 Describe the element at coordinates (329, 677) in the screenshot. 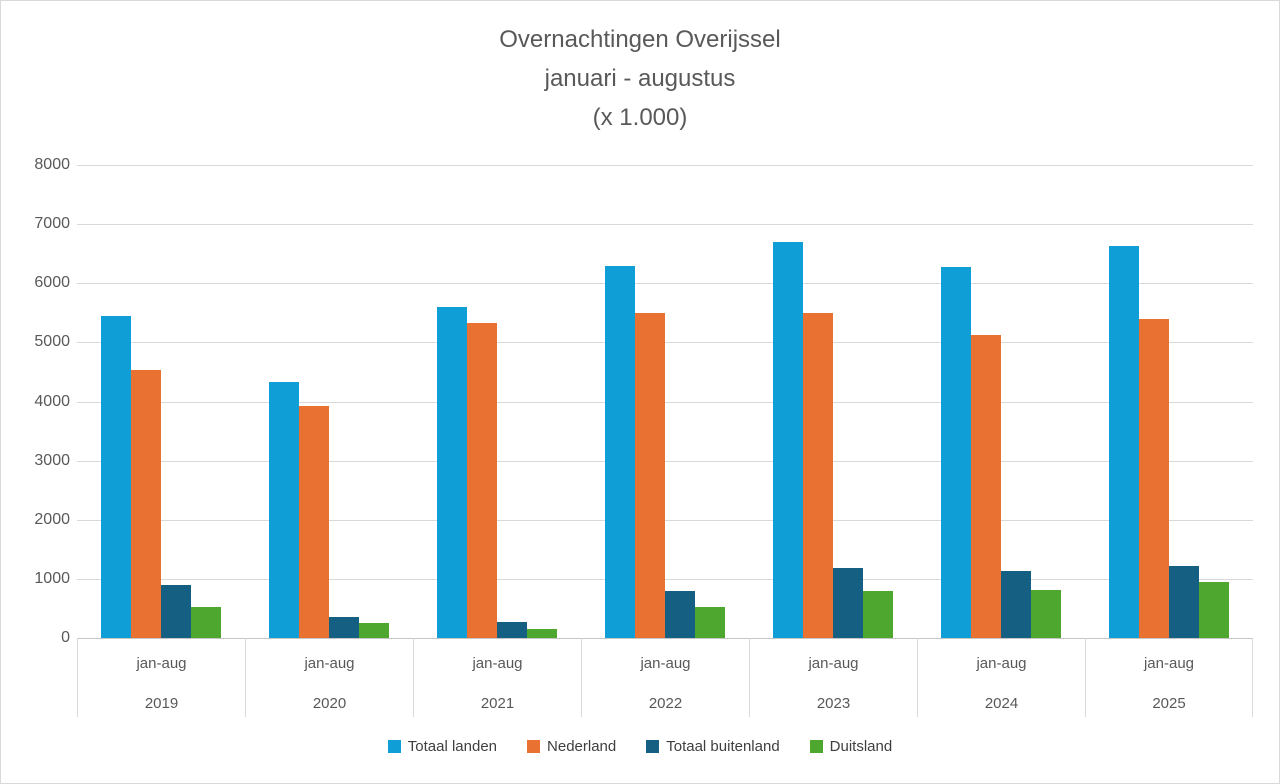

I see `x-axis-category-2020: jan-aug 2020` at that location.